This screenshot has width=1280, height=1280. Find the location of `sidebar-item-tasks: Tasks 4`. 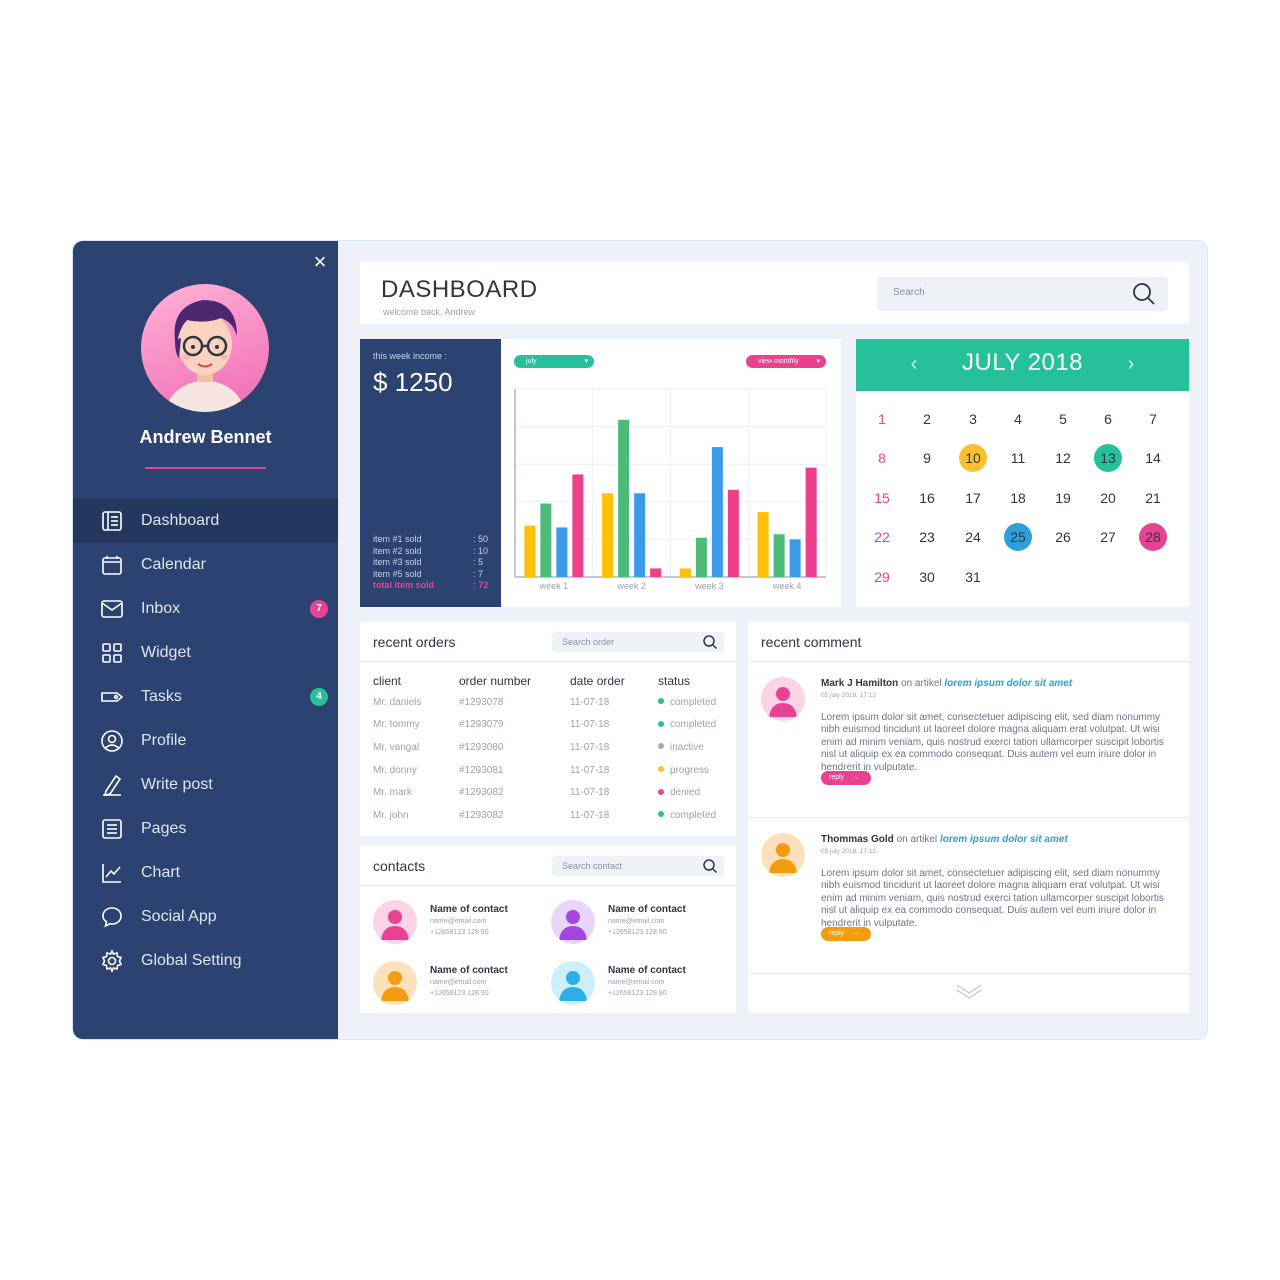

sidebar-item-tasks: Tasks 4 is located at coordinates (205, 697).